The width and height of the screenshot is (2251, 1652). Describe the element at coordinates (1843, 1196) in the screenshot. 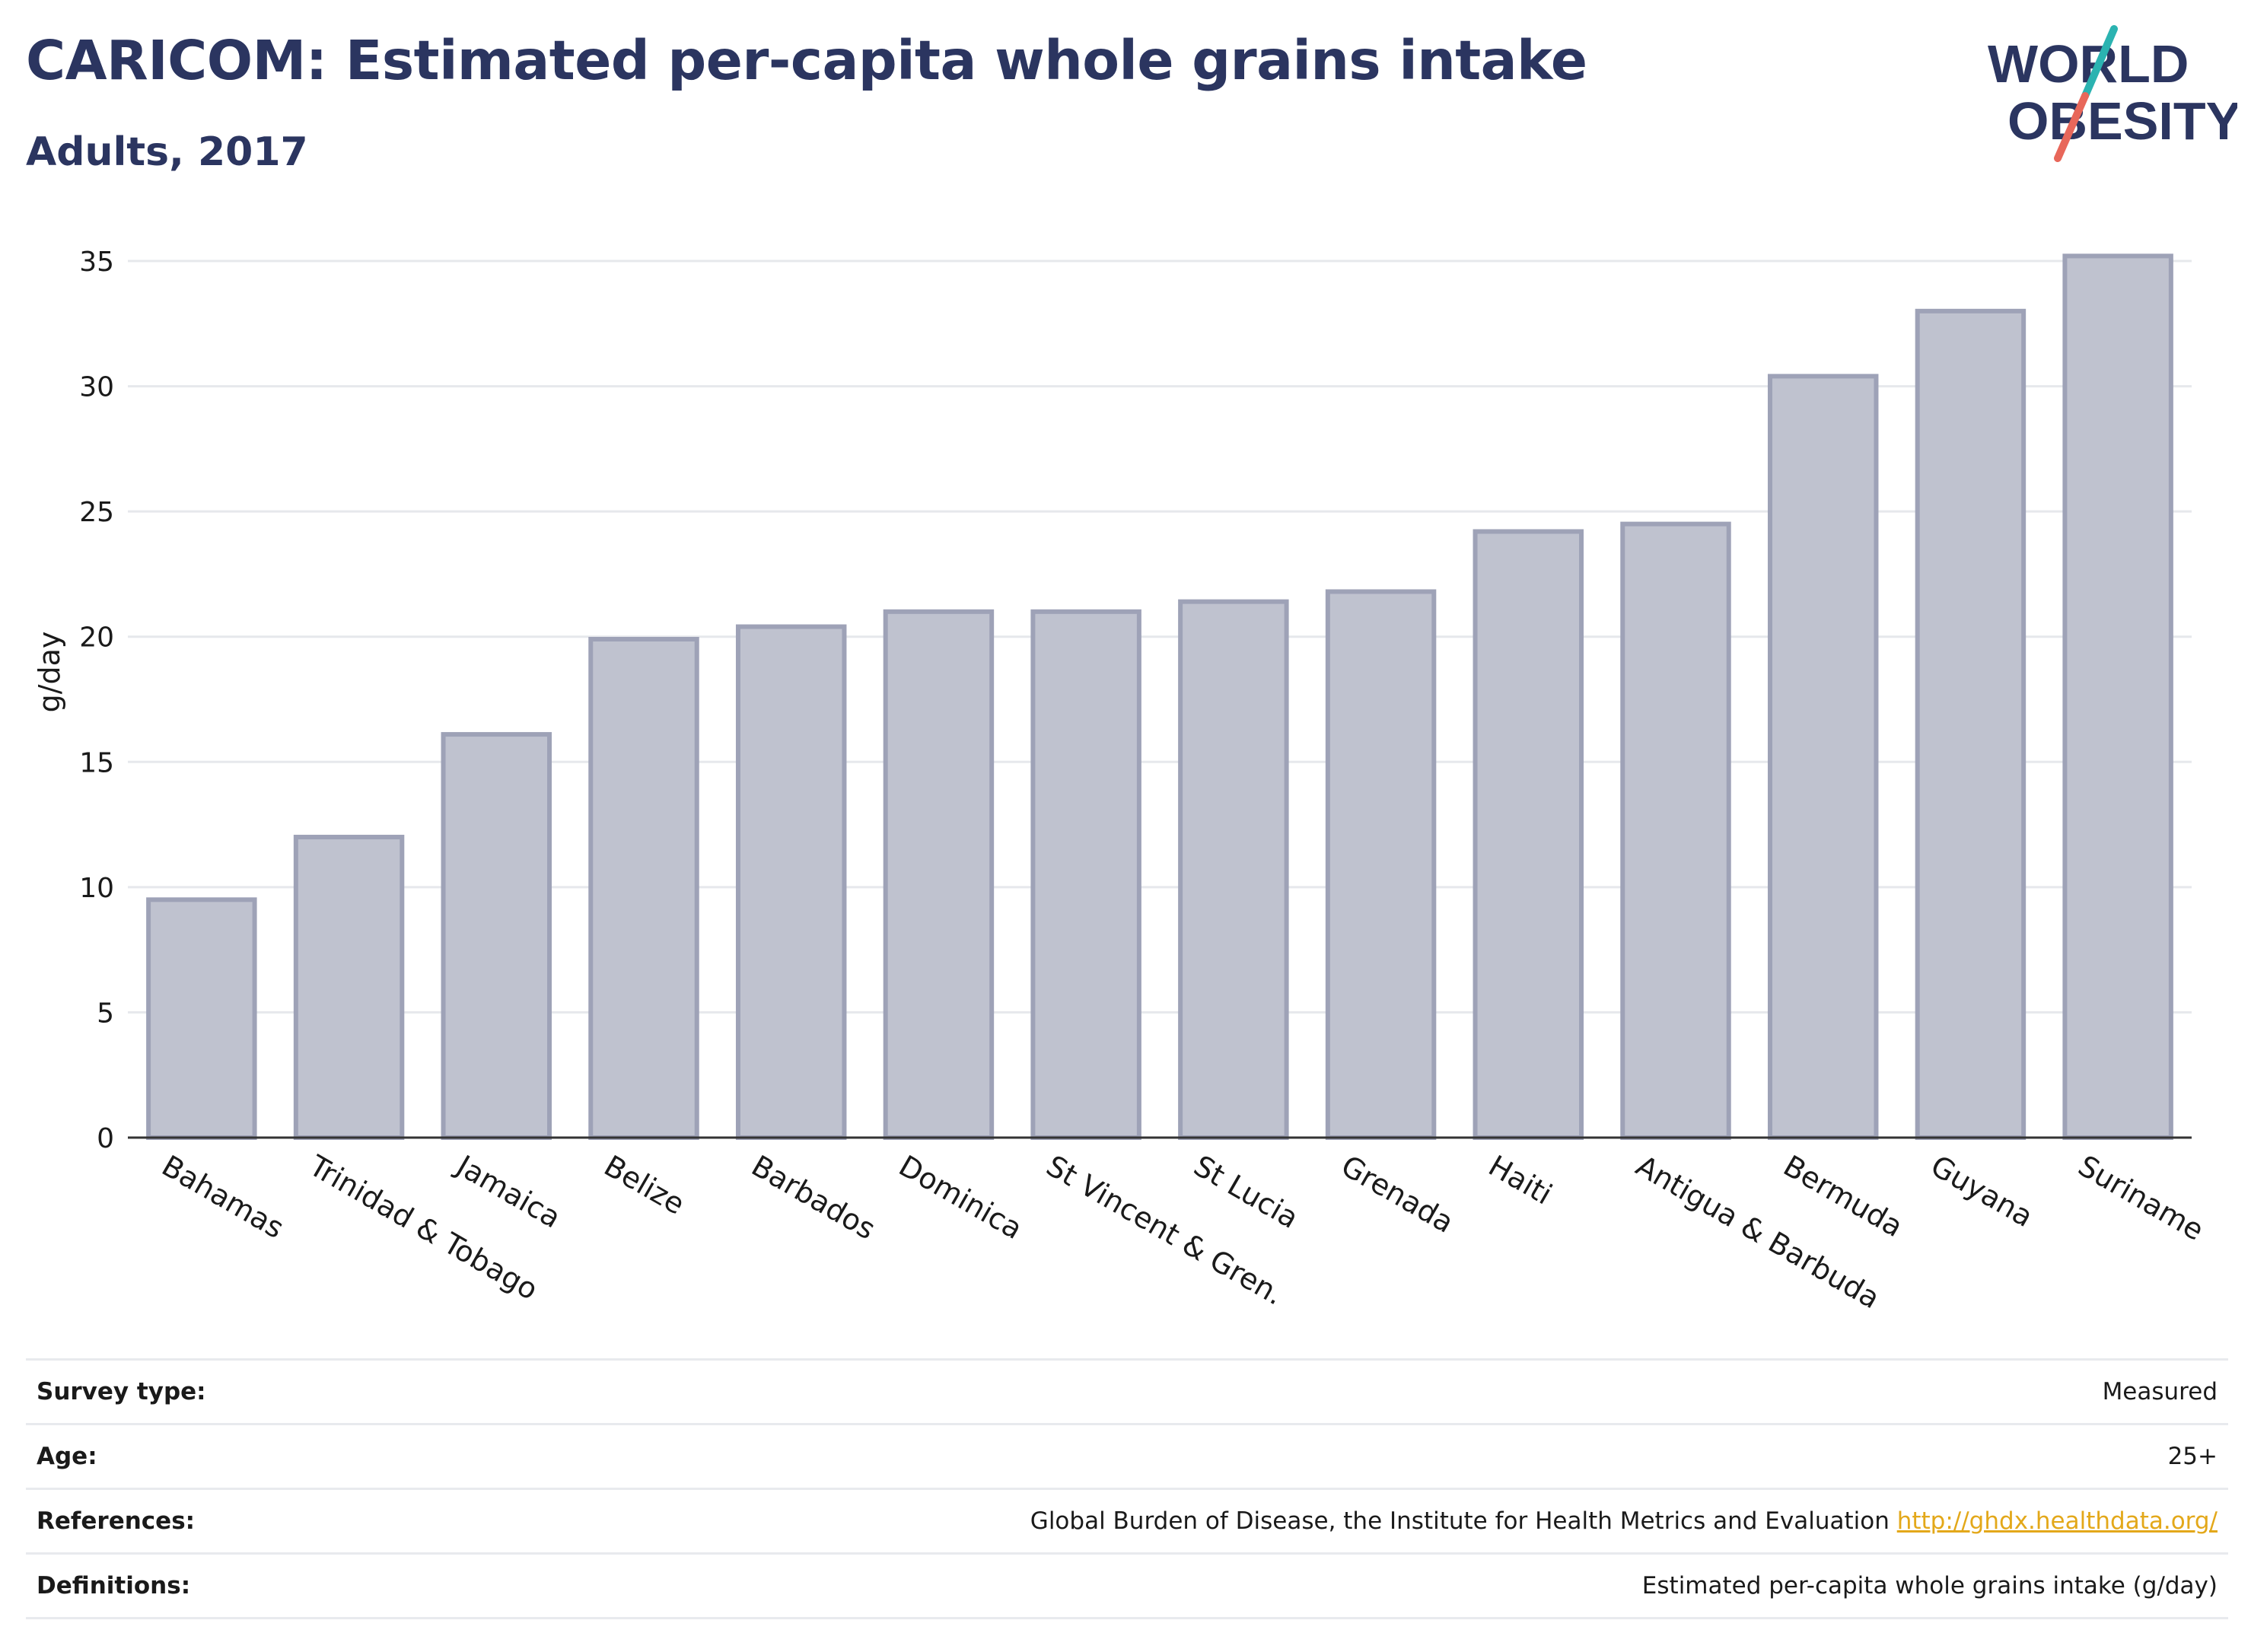

I see `x-tick-label: Bermuda` at that location.